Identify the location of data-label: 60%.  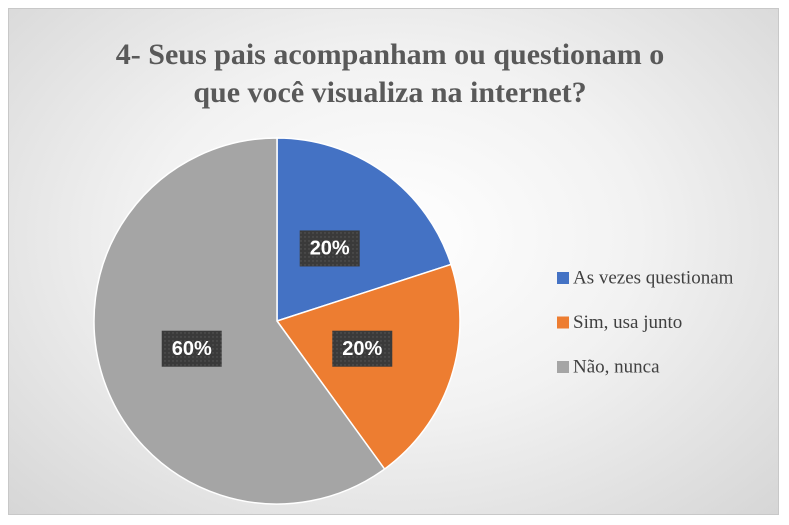
(192, 349).